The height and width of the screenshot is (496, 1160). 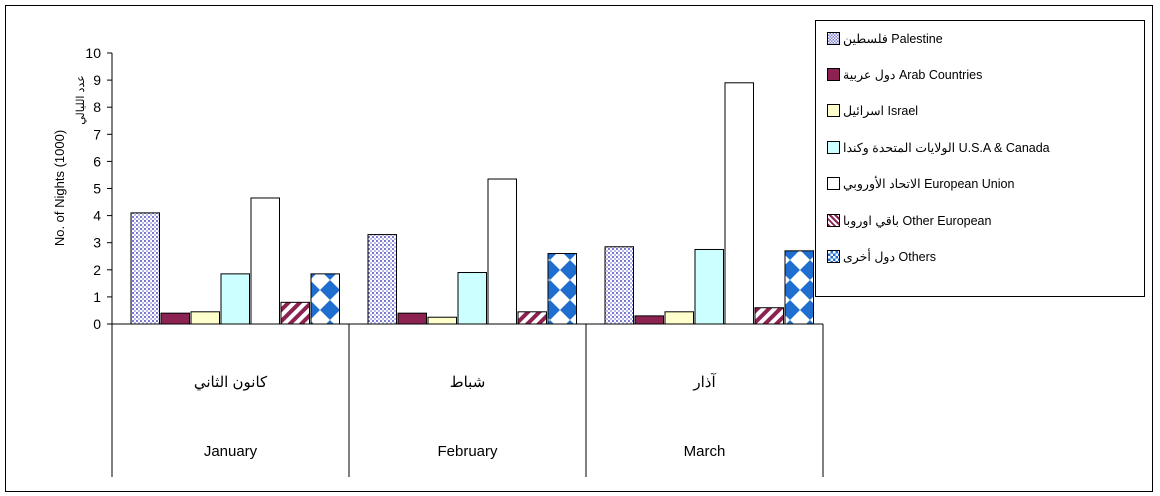 I want to click on legend-label: الولايات المتحدة وكندا U.S.A & Canada, so click(x=946, y=147).